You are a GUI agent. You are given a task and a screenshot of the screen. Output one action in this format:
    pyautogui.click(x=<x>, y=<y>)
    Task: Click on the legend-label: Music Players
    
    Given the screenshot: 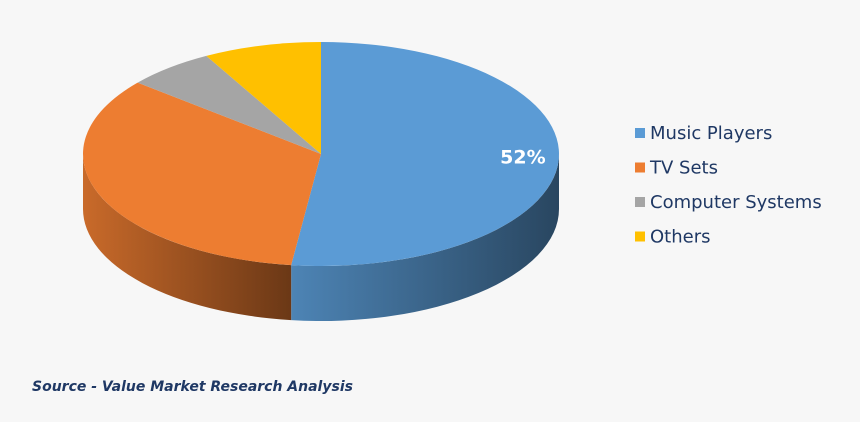 What is the action you would take?
    pyautogui.click(x=711, y=133)
    